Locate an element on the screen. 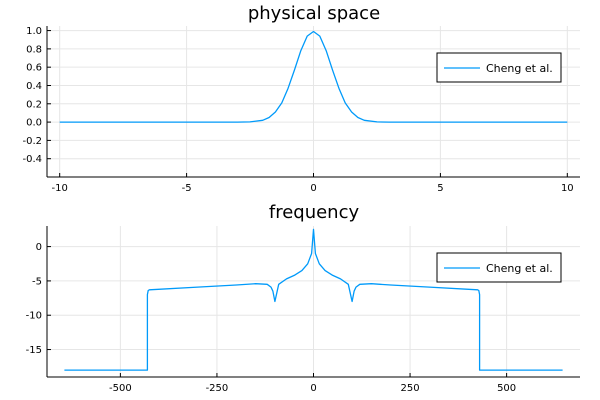 This screenshot has height=400, width=600. top-y-tick-label: 0.6 is located at coordinates (34, 68).